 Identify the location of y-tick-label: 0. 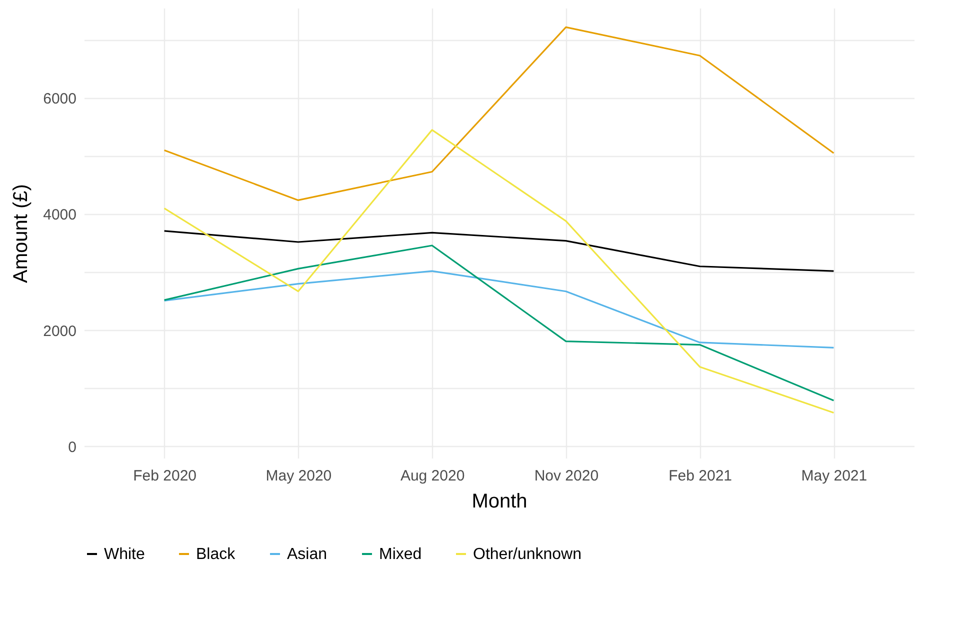
(72, 447).